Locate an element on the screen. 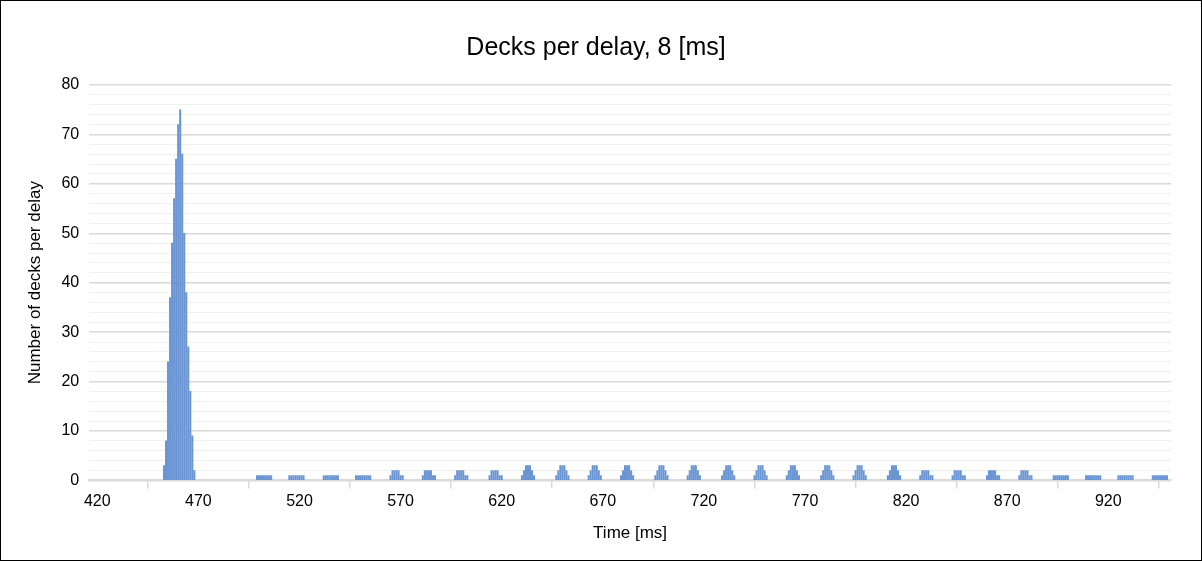 This screenshot has height=561, width=1202. x-tick-label: 520 is located at coordinates (299, 501).